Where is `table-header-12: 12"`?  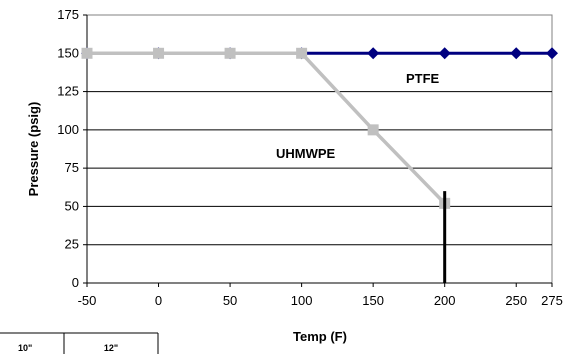
table-header-12: 12" is located at coordinates (111, 348).